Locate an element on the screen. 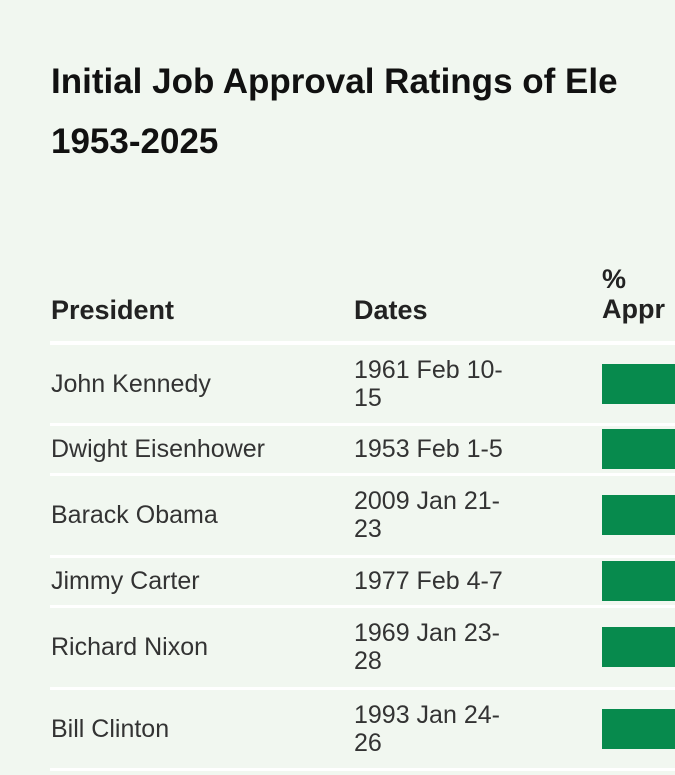 This screenshot has height=775, width=675. title-line-1: Initial Job Approval Ratings of Ele is located at coordinates (334, 81).